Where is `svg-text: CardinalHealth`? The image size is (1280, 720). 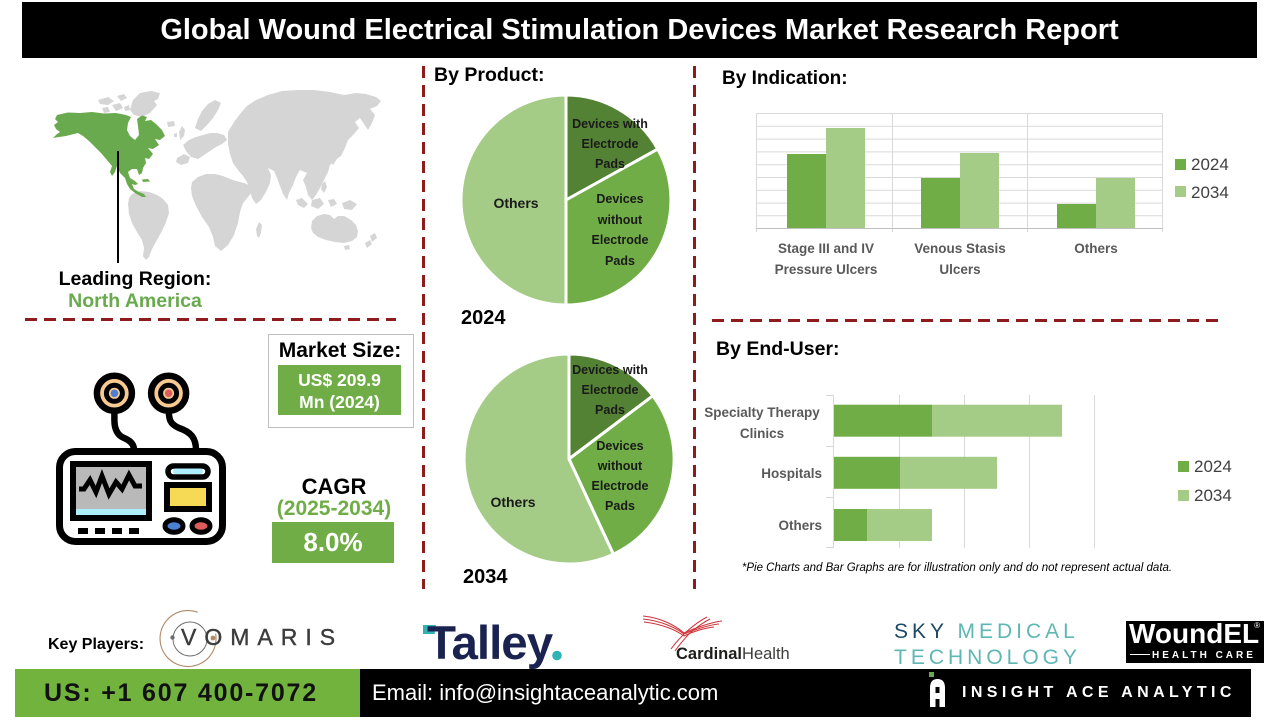 svg-text: CardinalHealth is located at coordinates (733, 654).